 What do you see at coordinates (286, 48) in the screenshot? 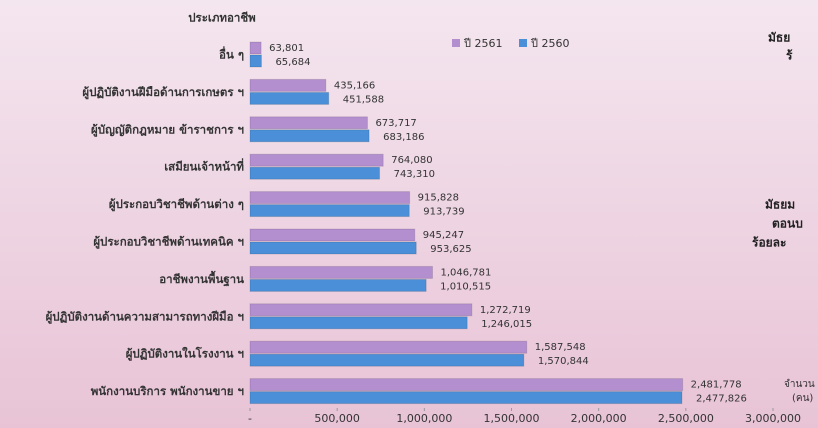
I see `value-label: 63,801` at bounding box center [286, 48].